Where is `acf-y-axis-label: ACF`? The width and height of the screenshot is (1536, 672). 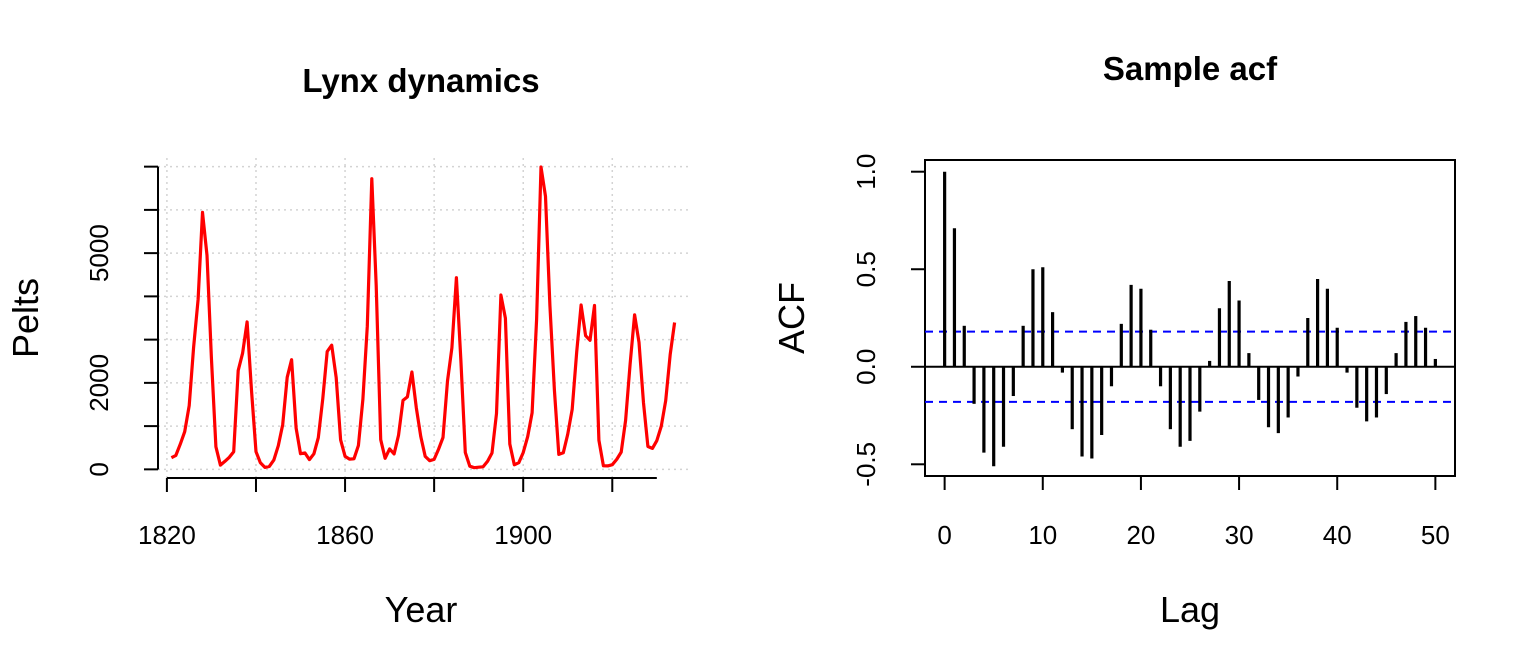 acf-y-axis-label: ACF is located at coordinates (791, 318).